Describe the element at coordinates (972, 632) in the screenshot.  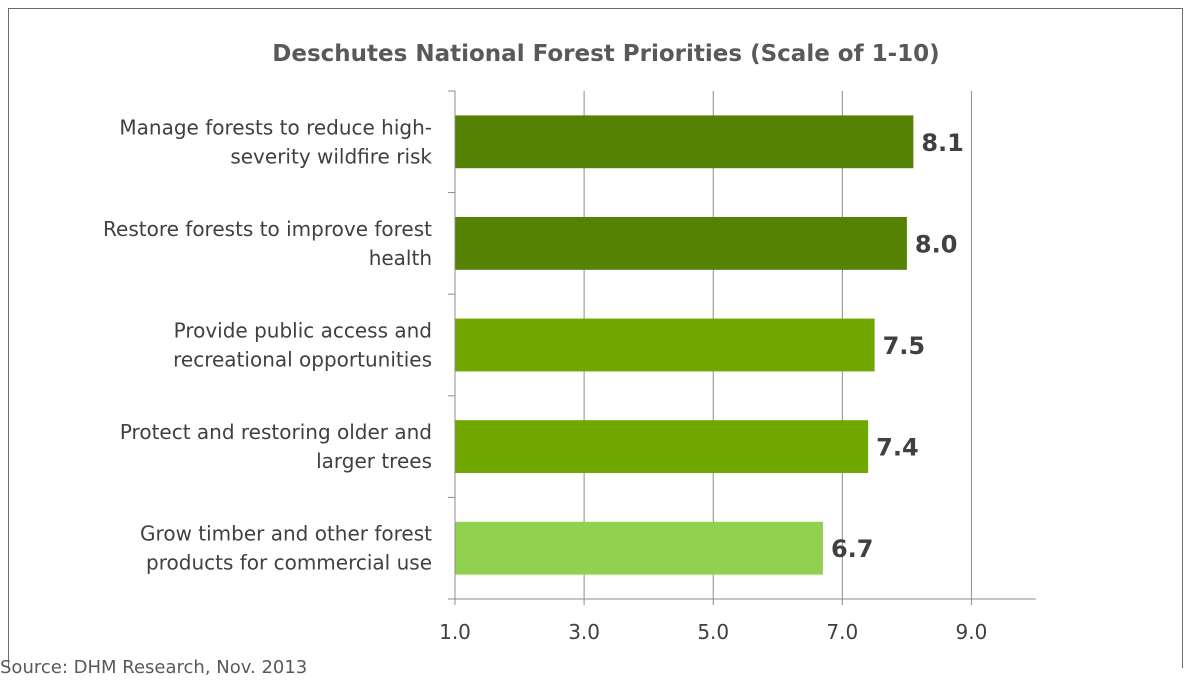
I see `x-tick-label: 9.0` at that location.